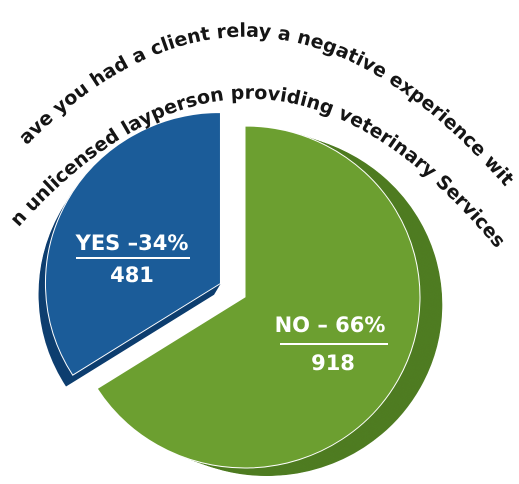 The image size is (519, 484). What do you see at coordinates (132, 275) in the screenshot?
I see `slice-count: 481` at bounding box center [132, 275].